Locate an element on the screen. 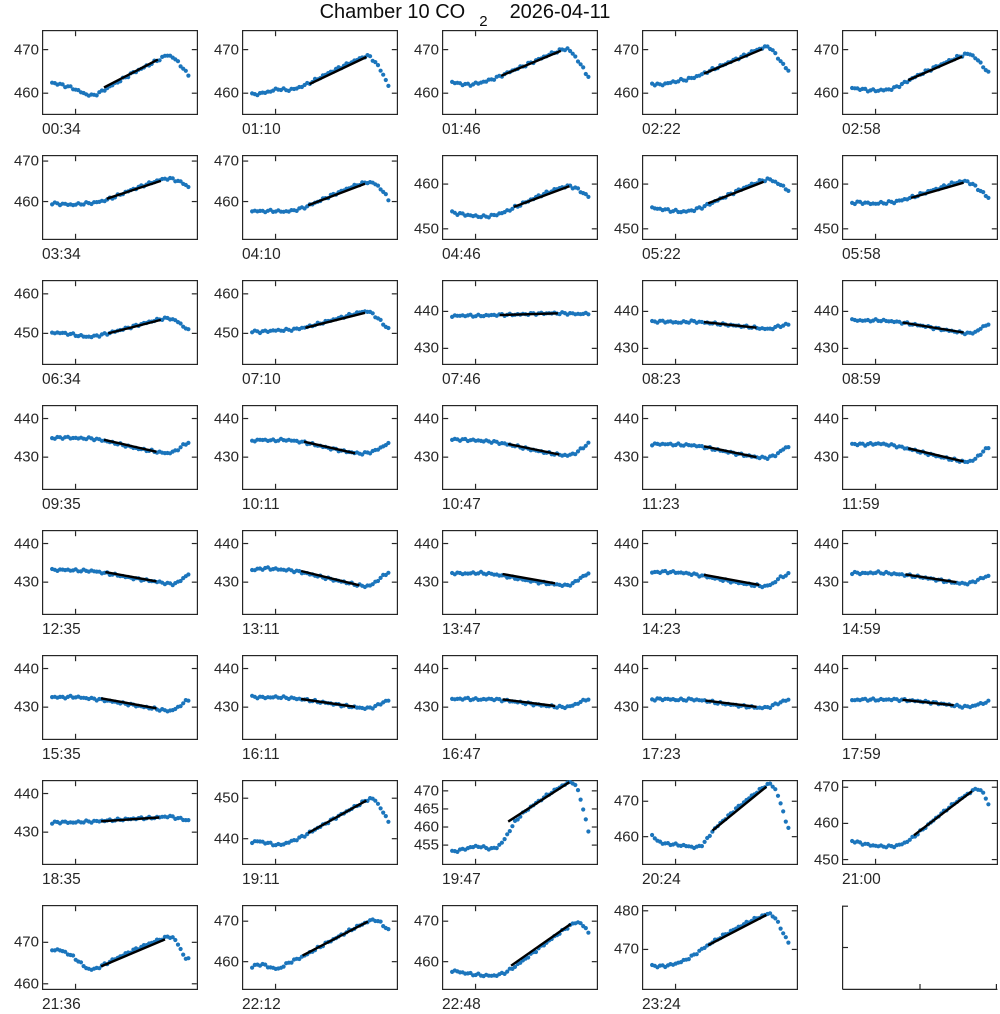 The image size is (1000, 1014). subplot: 430 440 14:59 is located at coordinates (900, 592).